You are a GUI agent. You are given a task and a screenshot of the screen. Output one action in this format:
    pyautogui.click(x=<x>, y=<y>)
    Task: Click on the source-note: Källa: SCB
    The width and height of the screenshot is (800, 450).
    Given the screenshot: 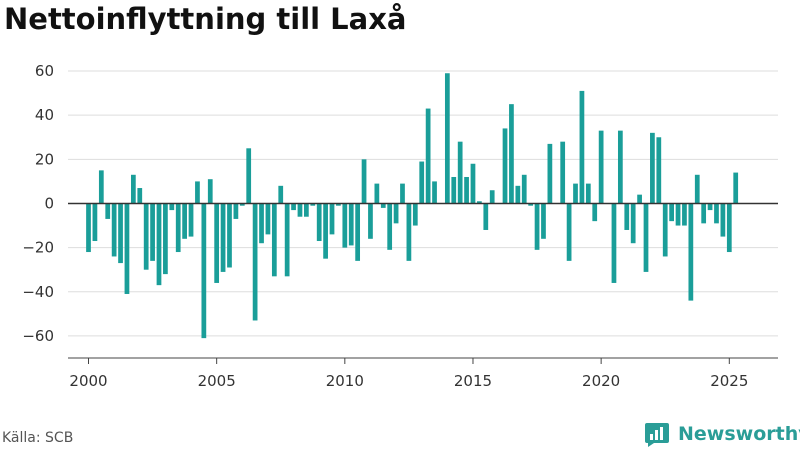 What is the action you would take?
    pyautogui.click(x=38, y=438)
    